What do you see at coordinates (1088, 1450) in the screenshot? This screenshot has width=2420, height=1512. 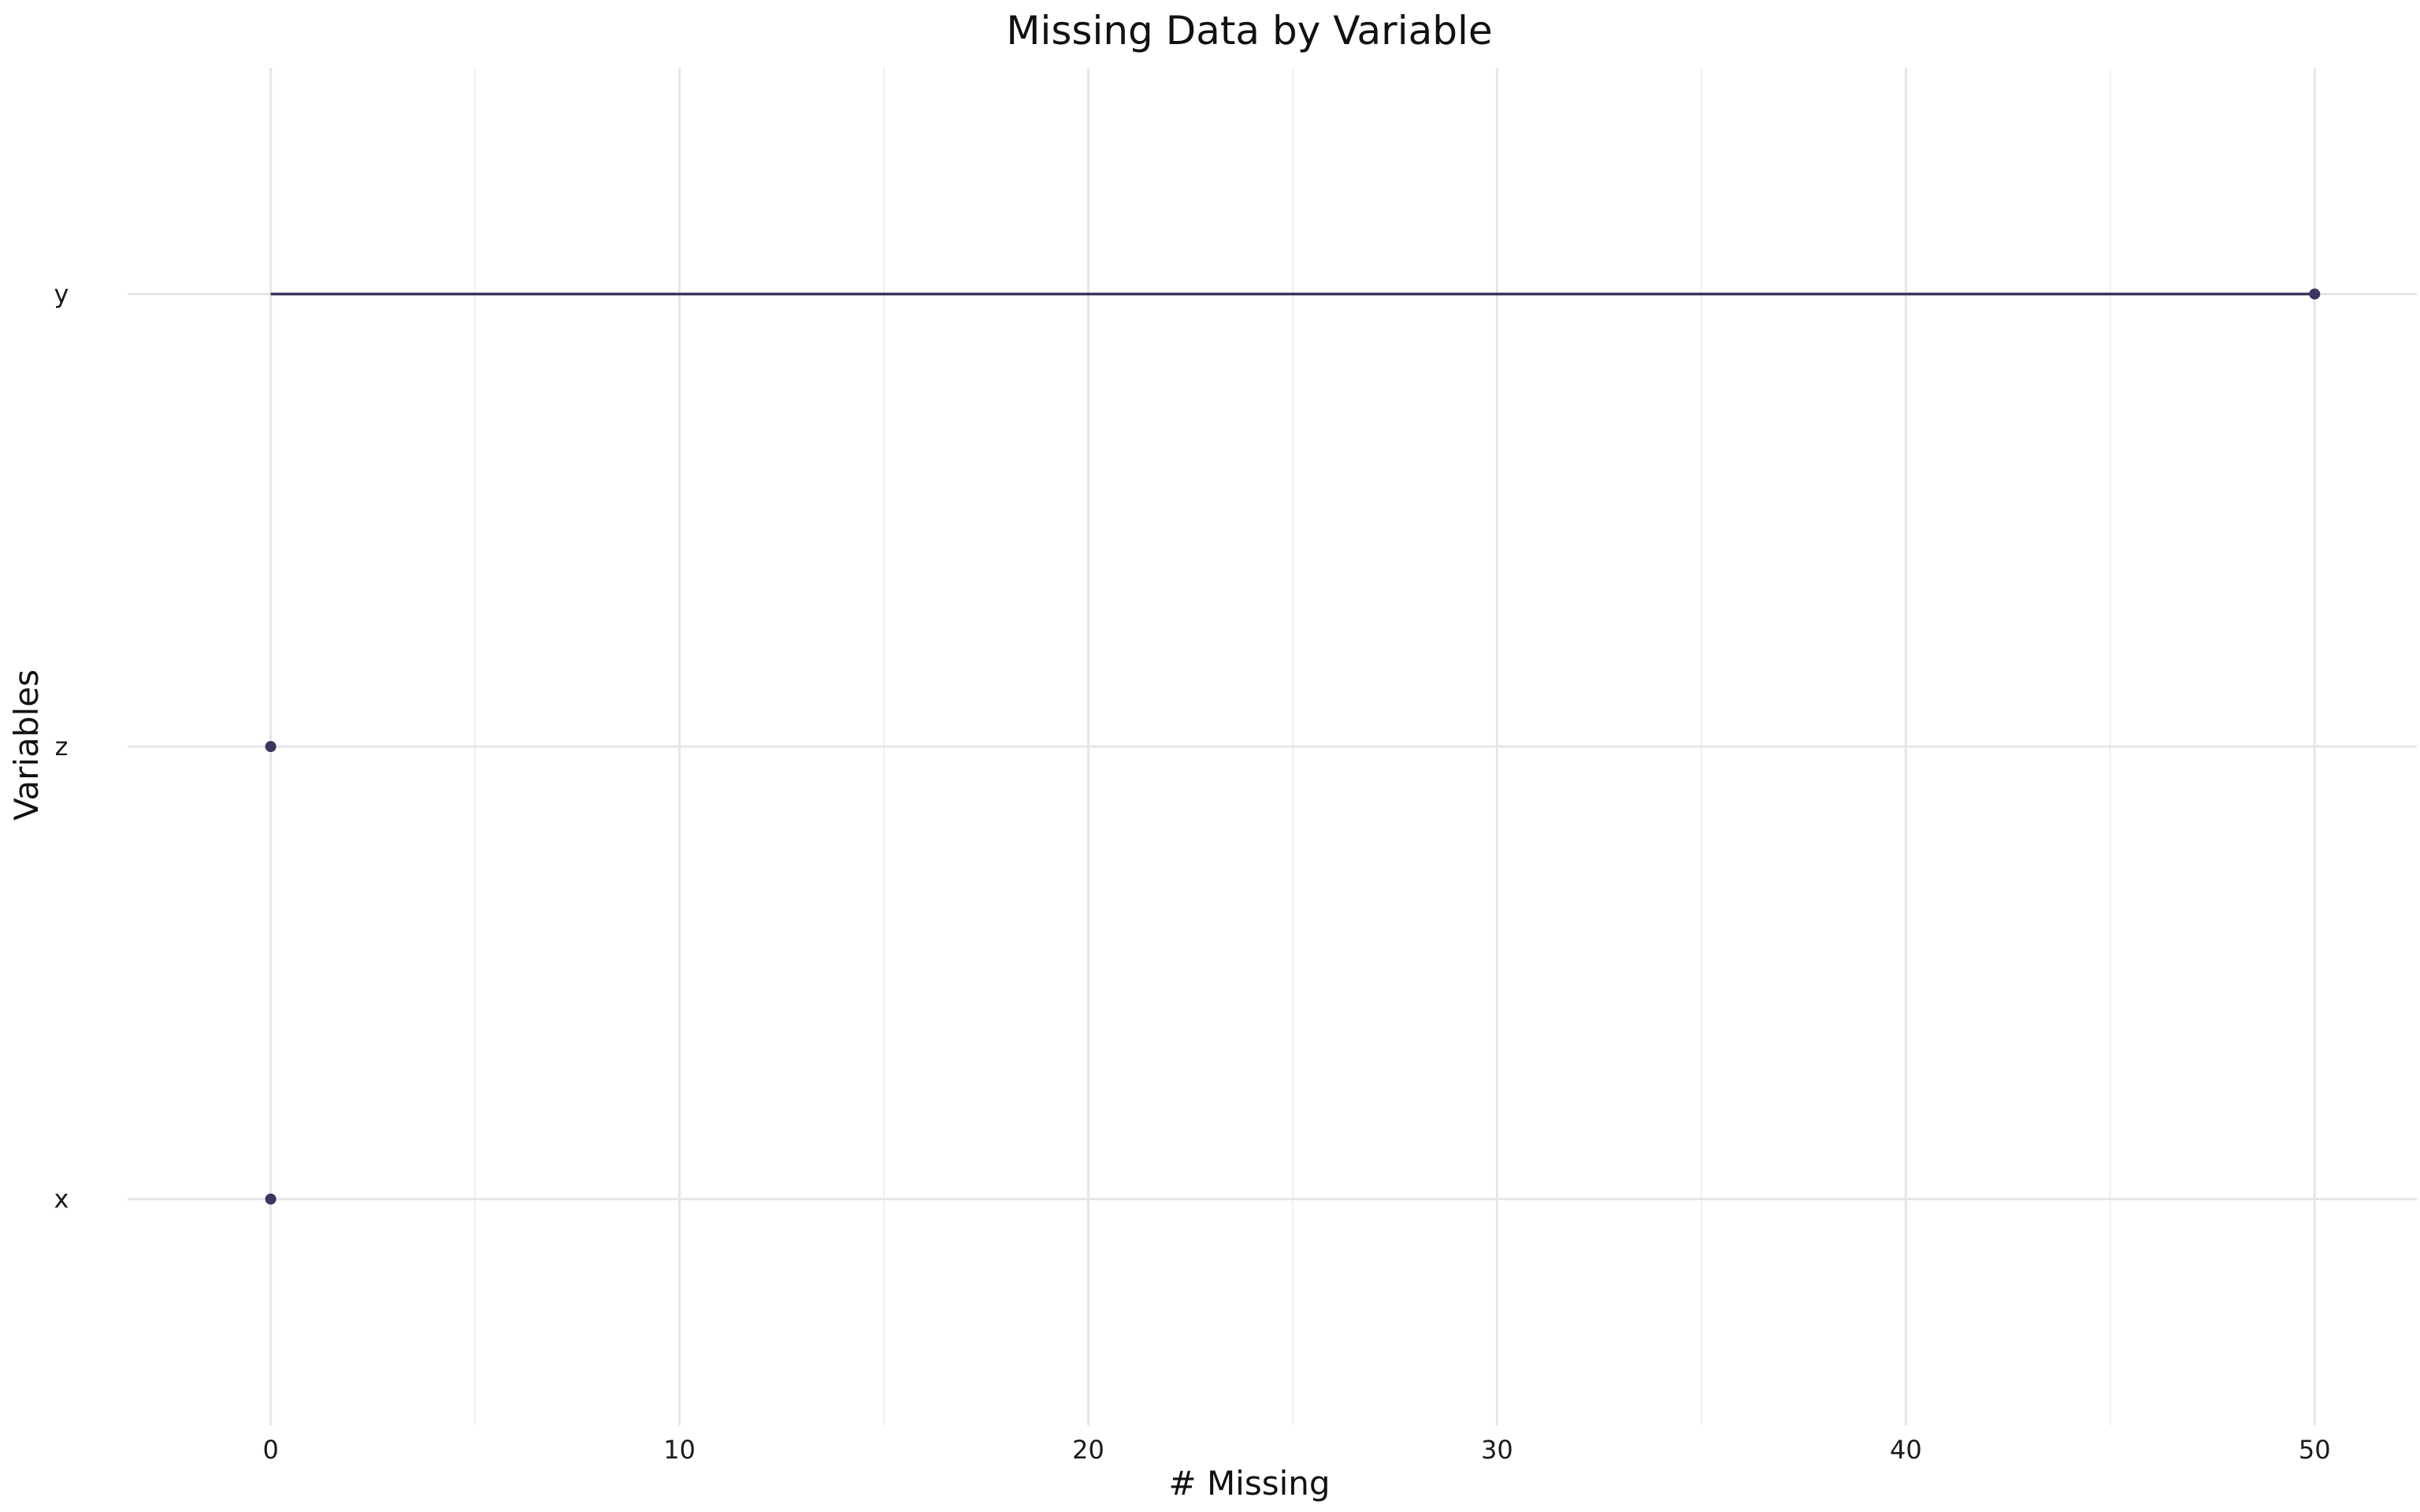 I see `x-tick-label: 20` at bounding box center [1088, 1450].